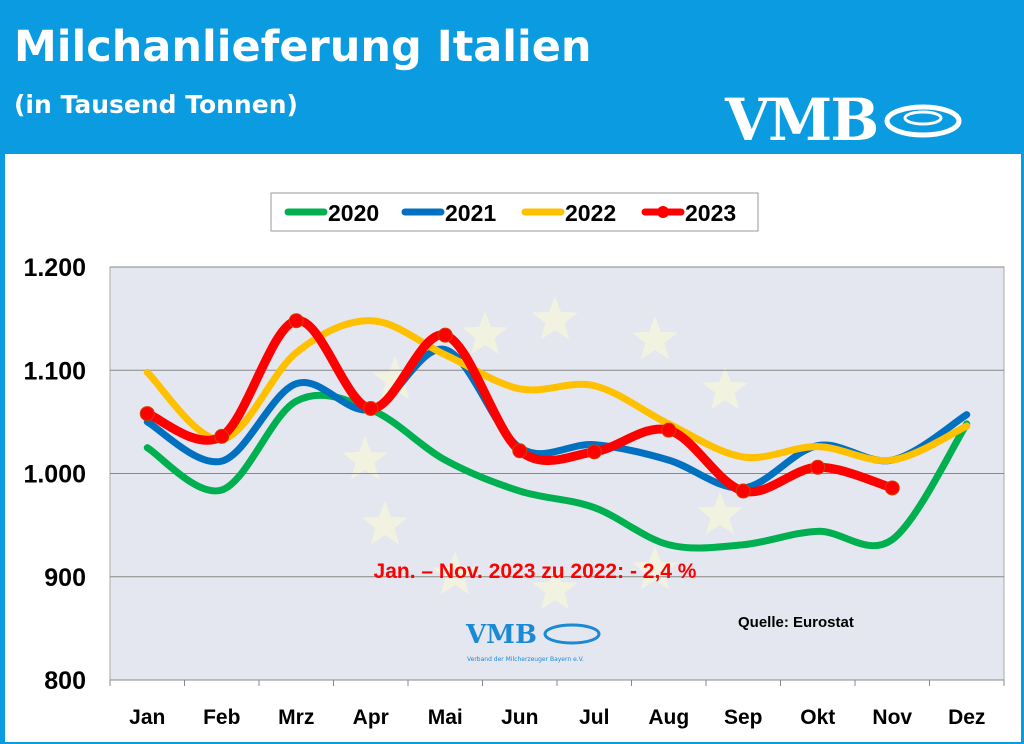 This screenshot has height=744, width=1024. Describe the element at coordinates (572, 634) in the screenshot. I see `watermark-logo-icon` at that location.